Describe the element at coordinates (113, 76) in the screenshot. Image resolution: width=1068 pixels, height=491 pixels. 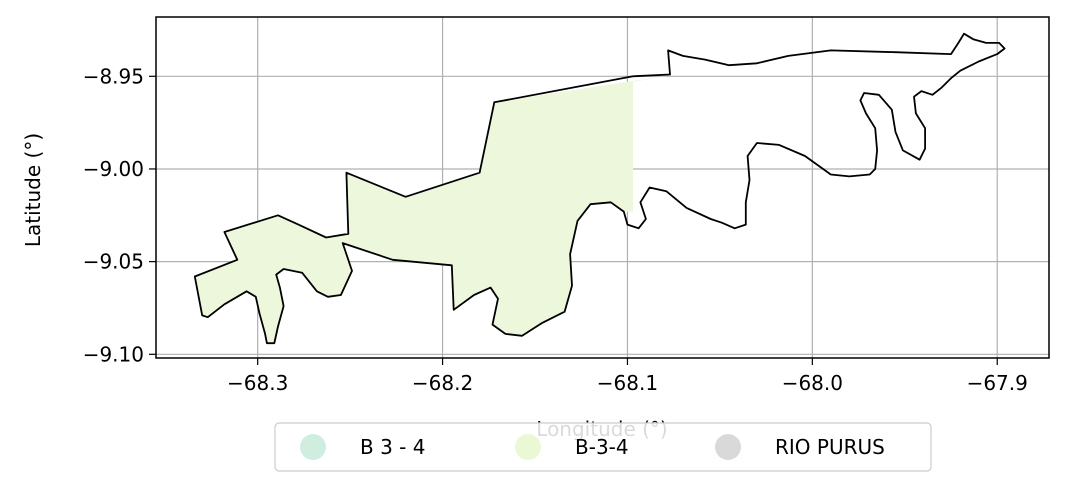
I see `y-tick-label-0: −8.95` at that location.